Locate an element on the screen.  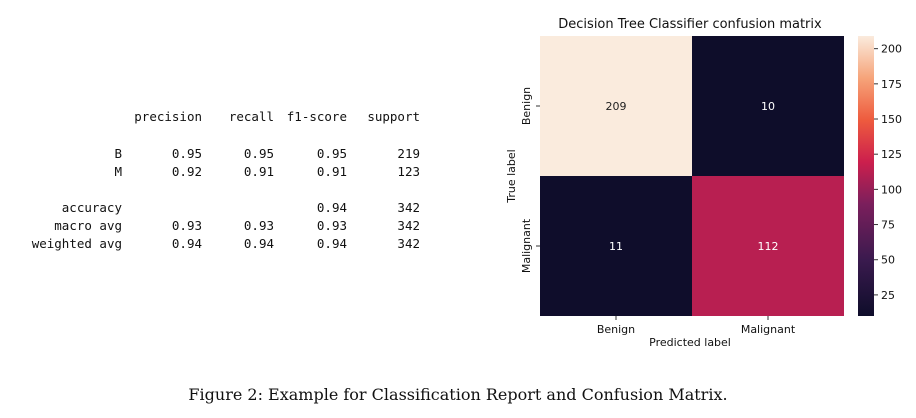
x-tick-label: Benign is located at coordinates (616, 329).